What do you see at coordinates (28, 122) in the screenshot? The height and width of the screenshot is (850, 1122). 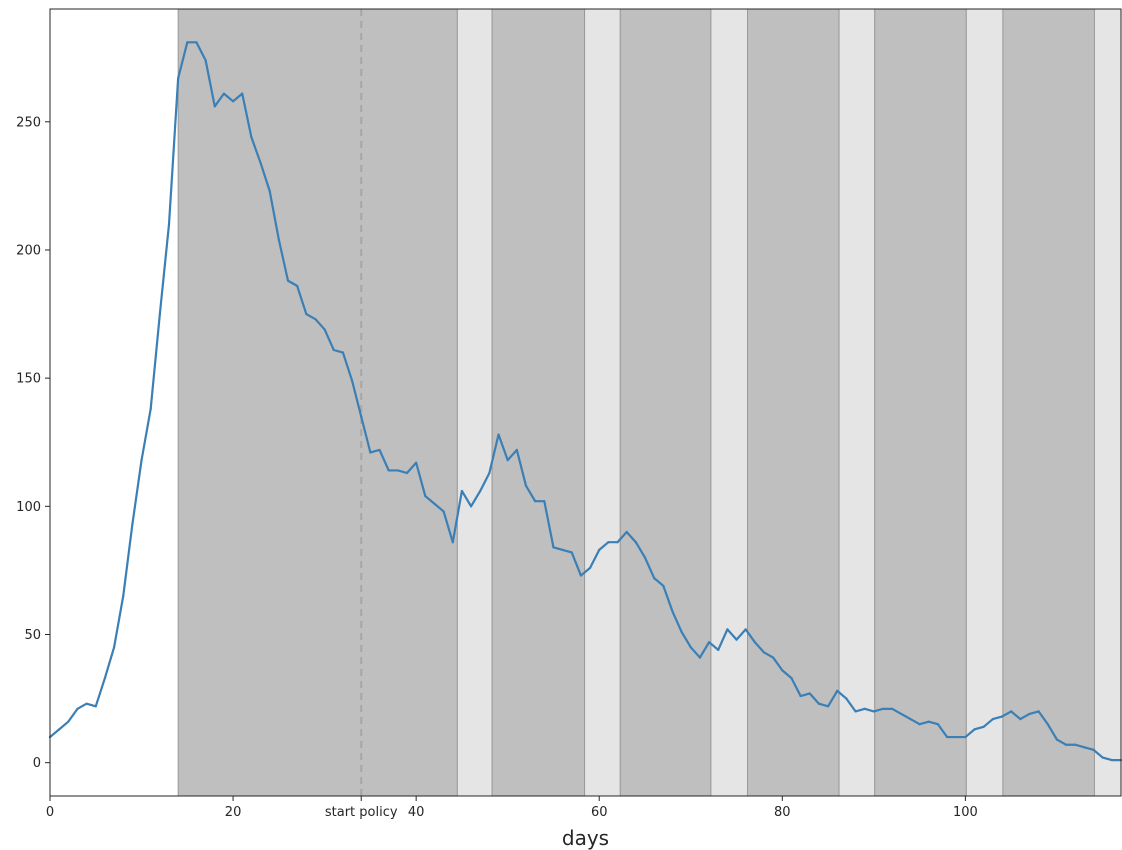 I see `y-tick-label: 250` at bounding box center [28, 122].